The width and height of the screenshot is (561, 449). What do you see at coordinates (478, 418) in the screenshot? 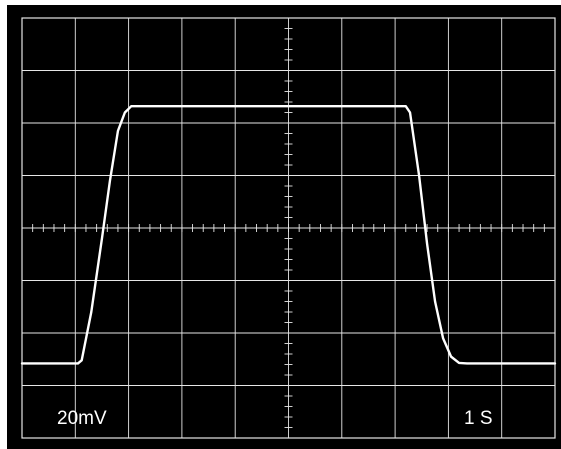
I see `time-per-division-label: 1 S` at bounding box center [478, 418].